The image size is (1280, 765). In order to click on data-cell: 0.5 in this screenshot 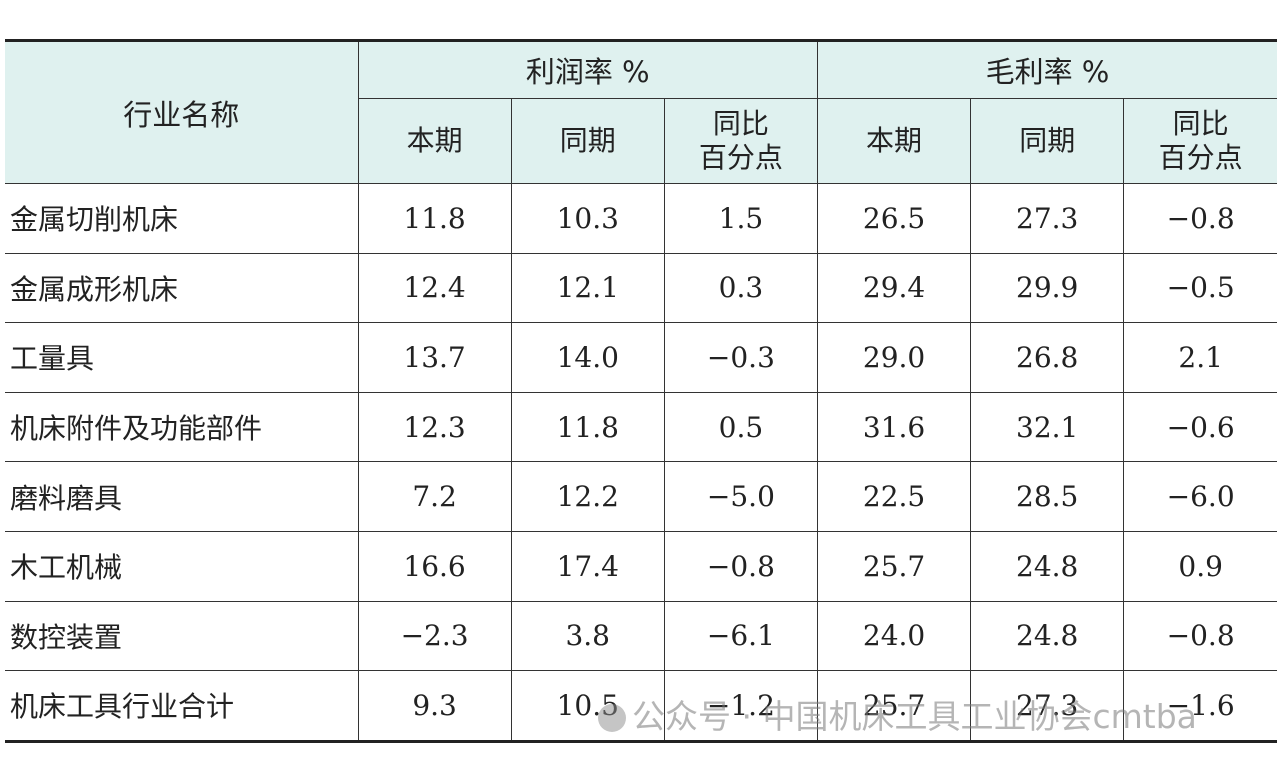, I will do `click(740, 427)`.